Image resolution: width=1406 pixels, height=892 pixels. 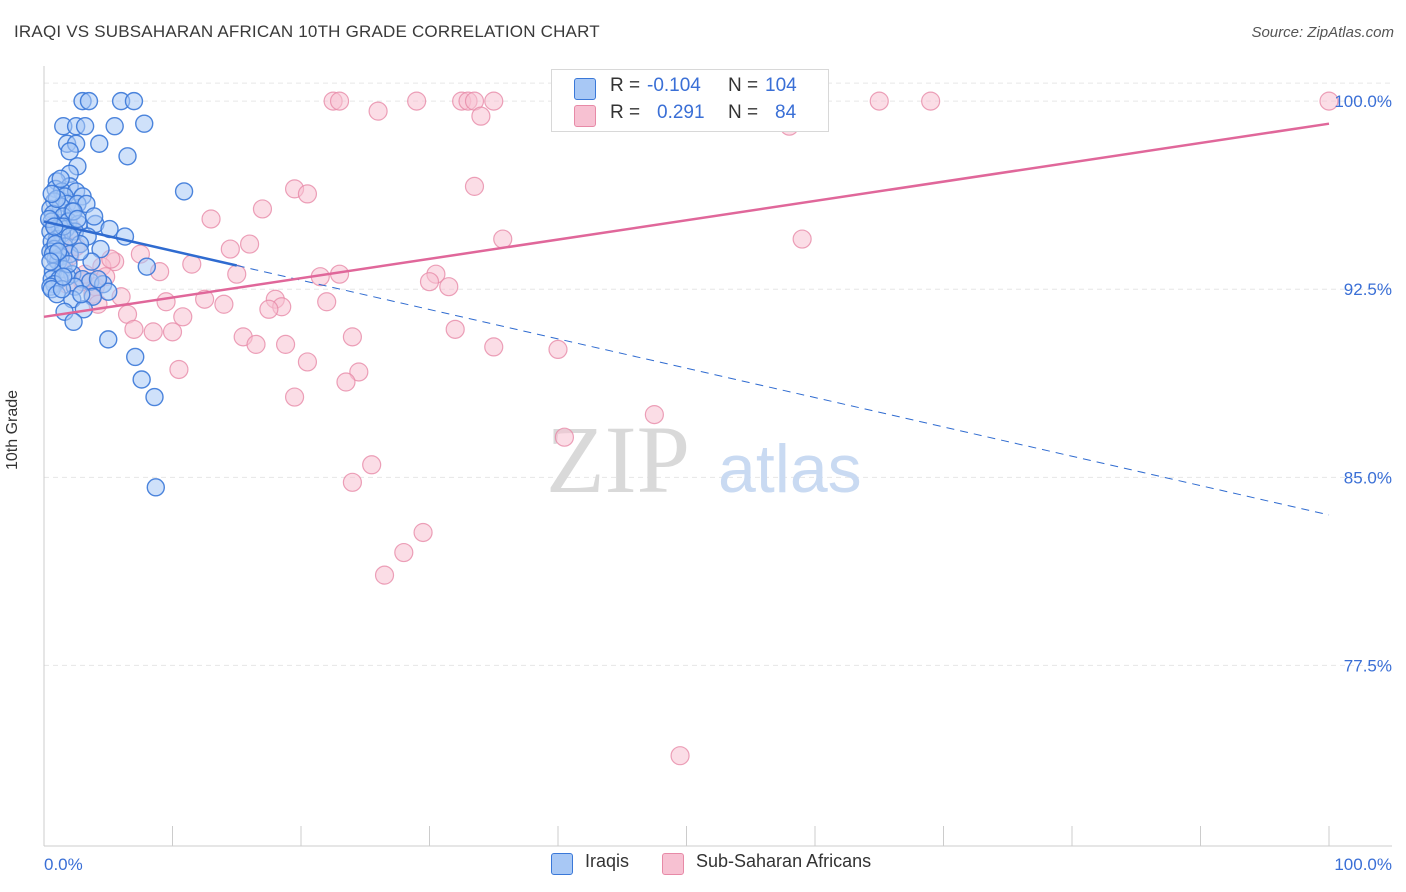 I want to click on y-tick-label: 92.5%, so click(x=1368, y=289).